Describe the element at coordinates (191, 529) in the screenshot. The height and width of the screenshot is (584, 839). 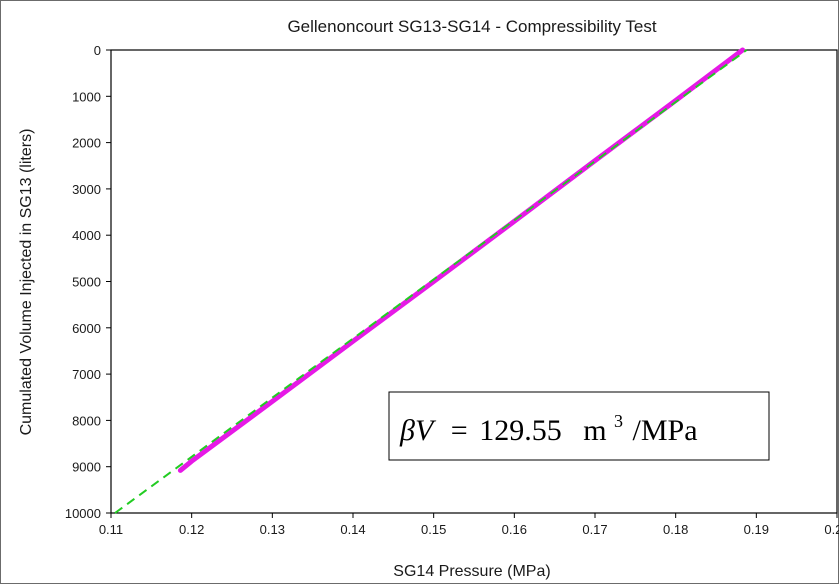
I see `x-tick-label: 0.12` at that location.